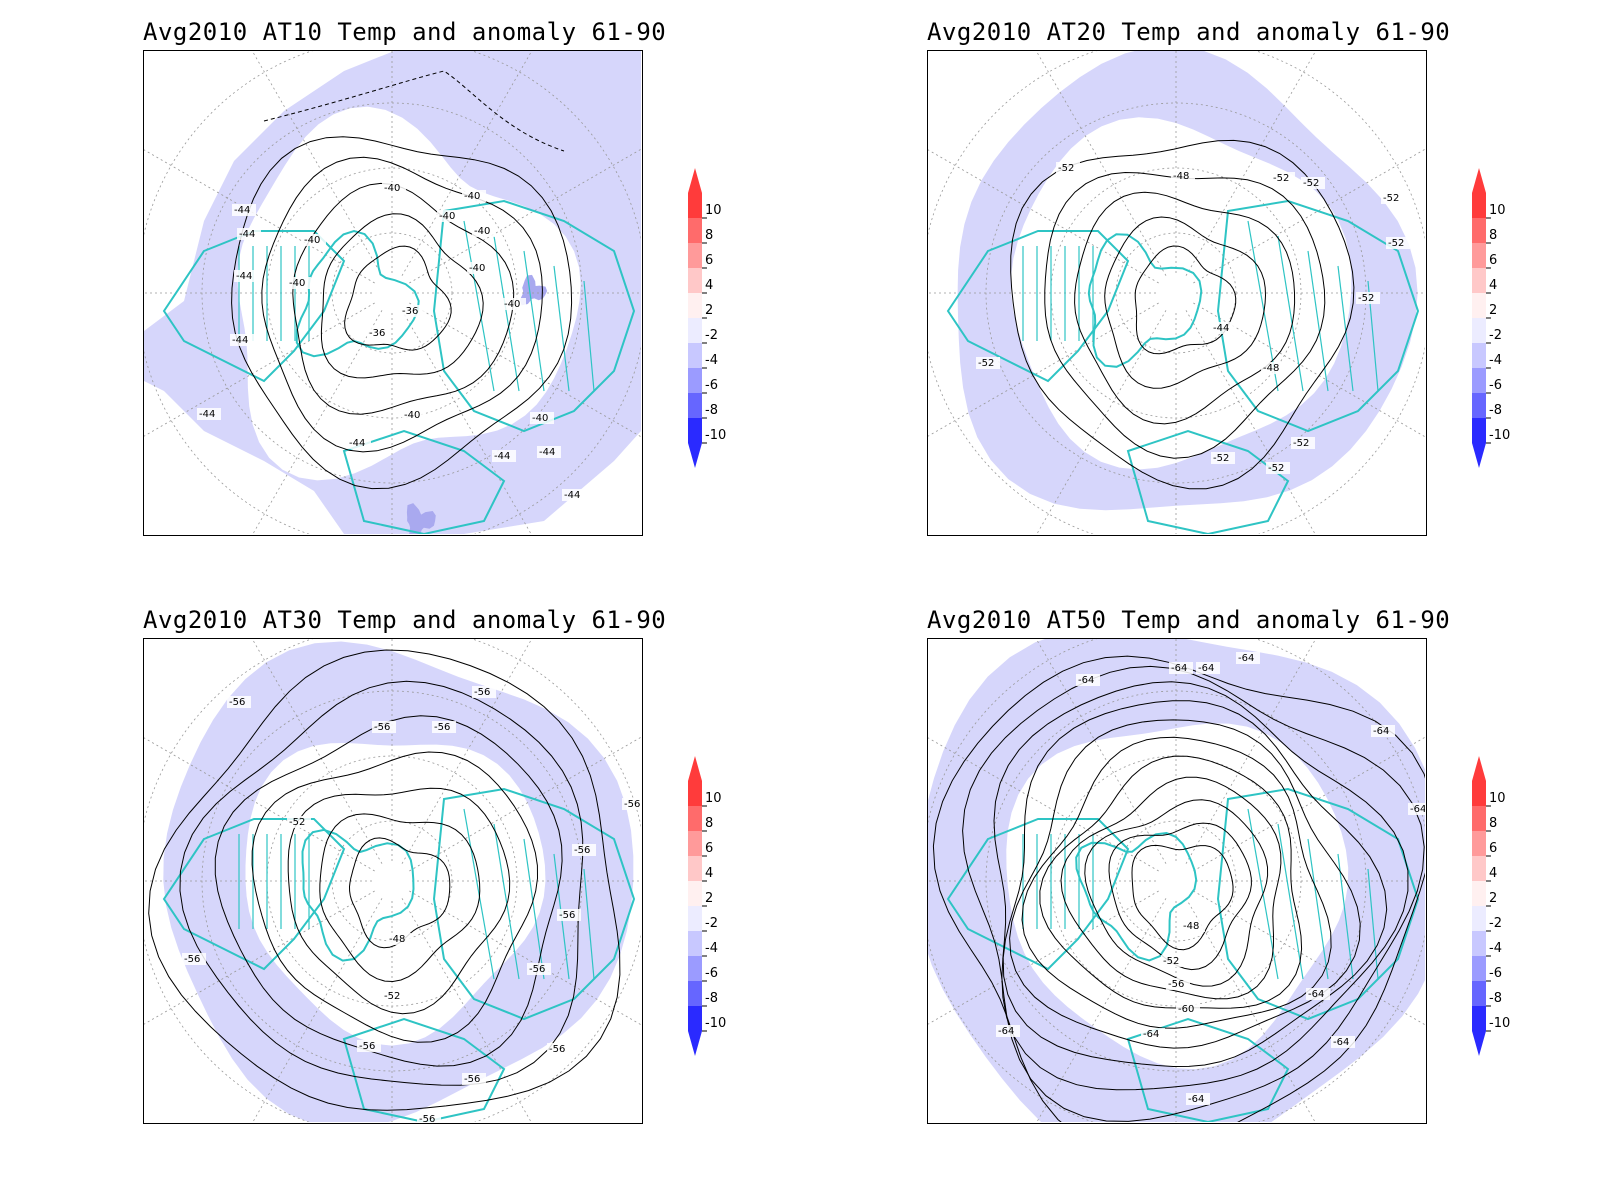  What do you see at coordinates (1495, 948) in the screenshot?
I see `colorbar-label: -4` at bounding box center [1495, 948].